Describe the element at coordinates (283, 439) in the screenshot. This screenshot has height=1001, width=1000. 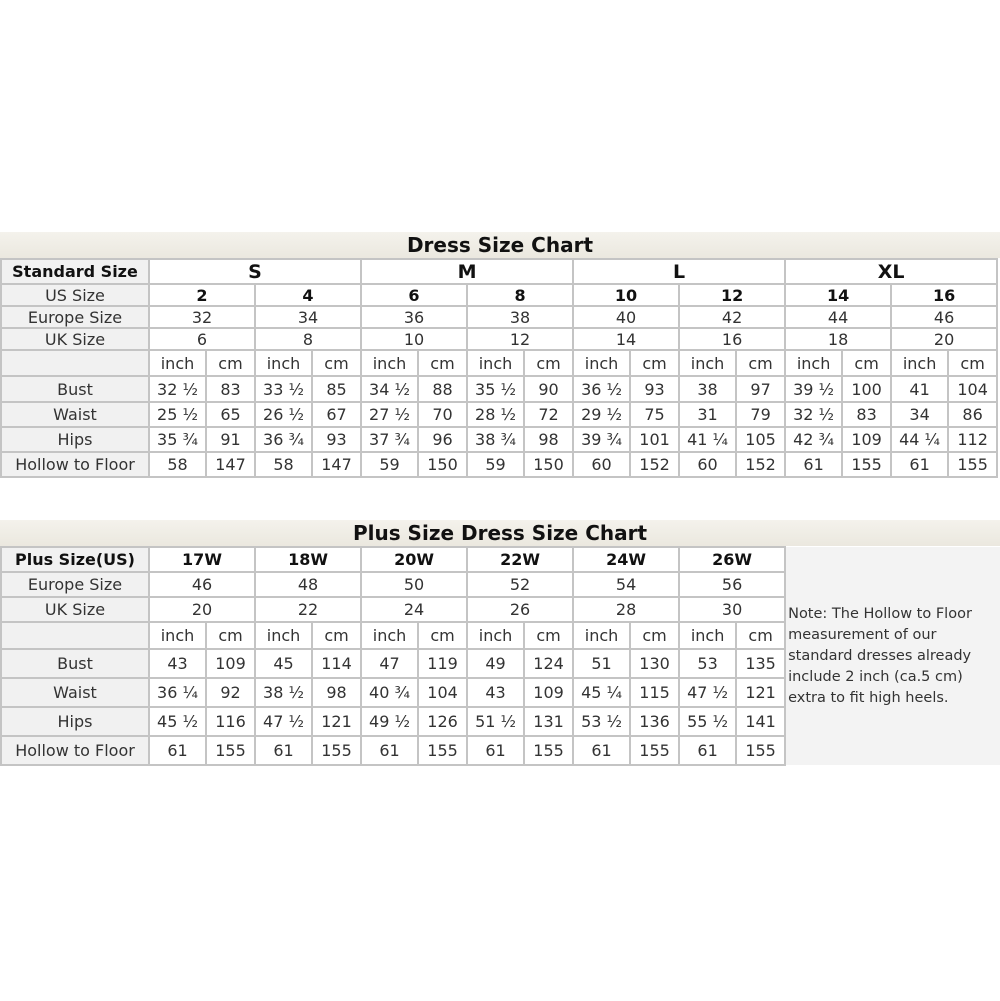
I see `measurement-value: 36 ¾` at that location.